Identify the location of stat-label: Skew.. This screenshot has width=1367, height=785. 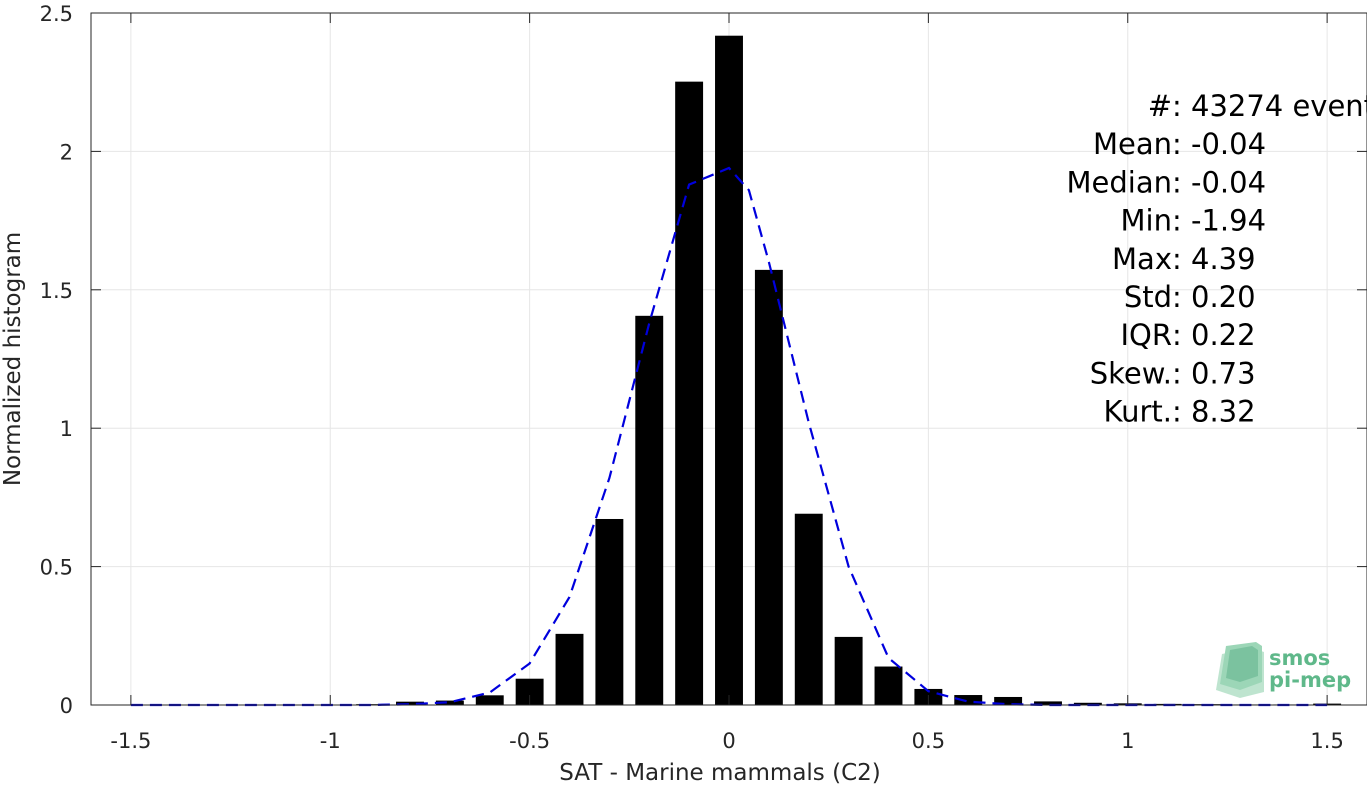
(1131, 373).